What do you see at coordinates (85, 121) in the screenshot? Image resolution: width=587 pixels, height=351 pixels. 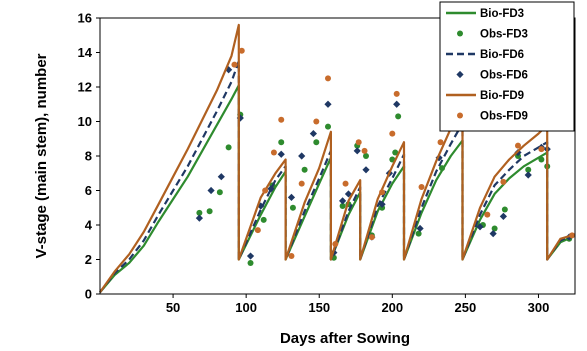 I see `y-tick-label-5: 10` at bounding box center [85, 121].